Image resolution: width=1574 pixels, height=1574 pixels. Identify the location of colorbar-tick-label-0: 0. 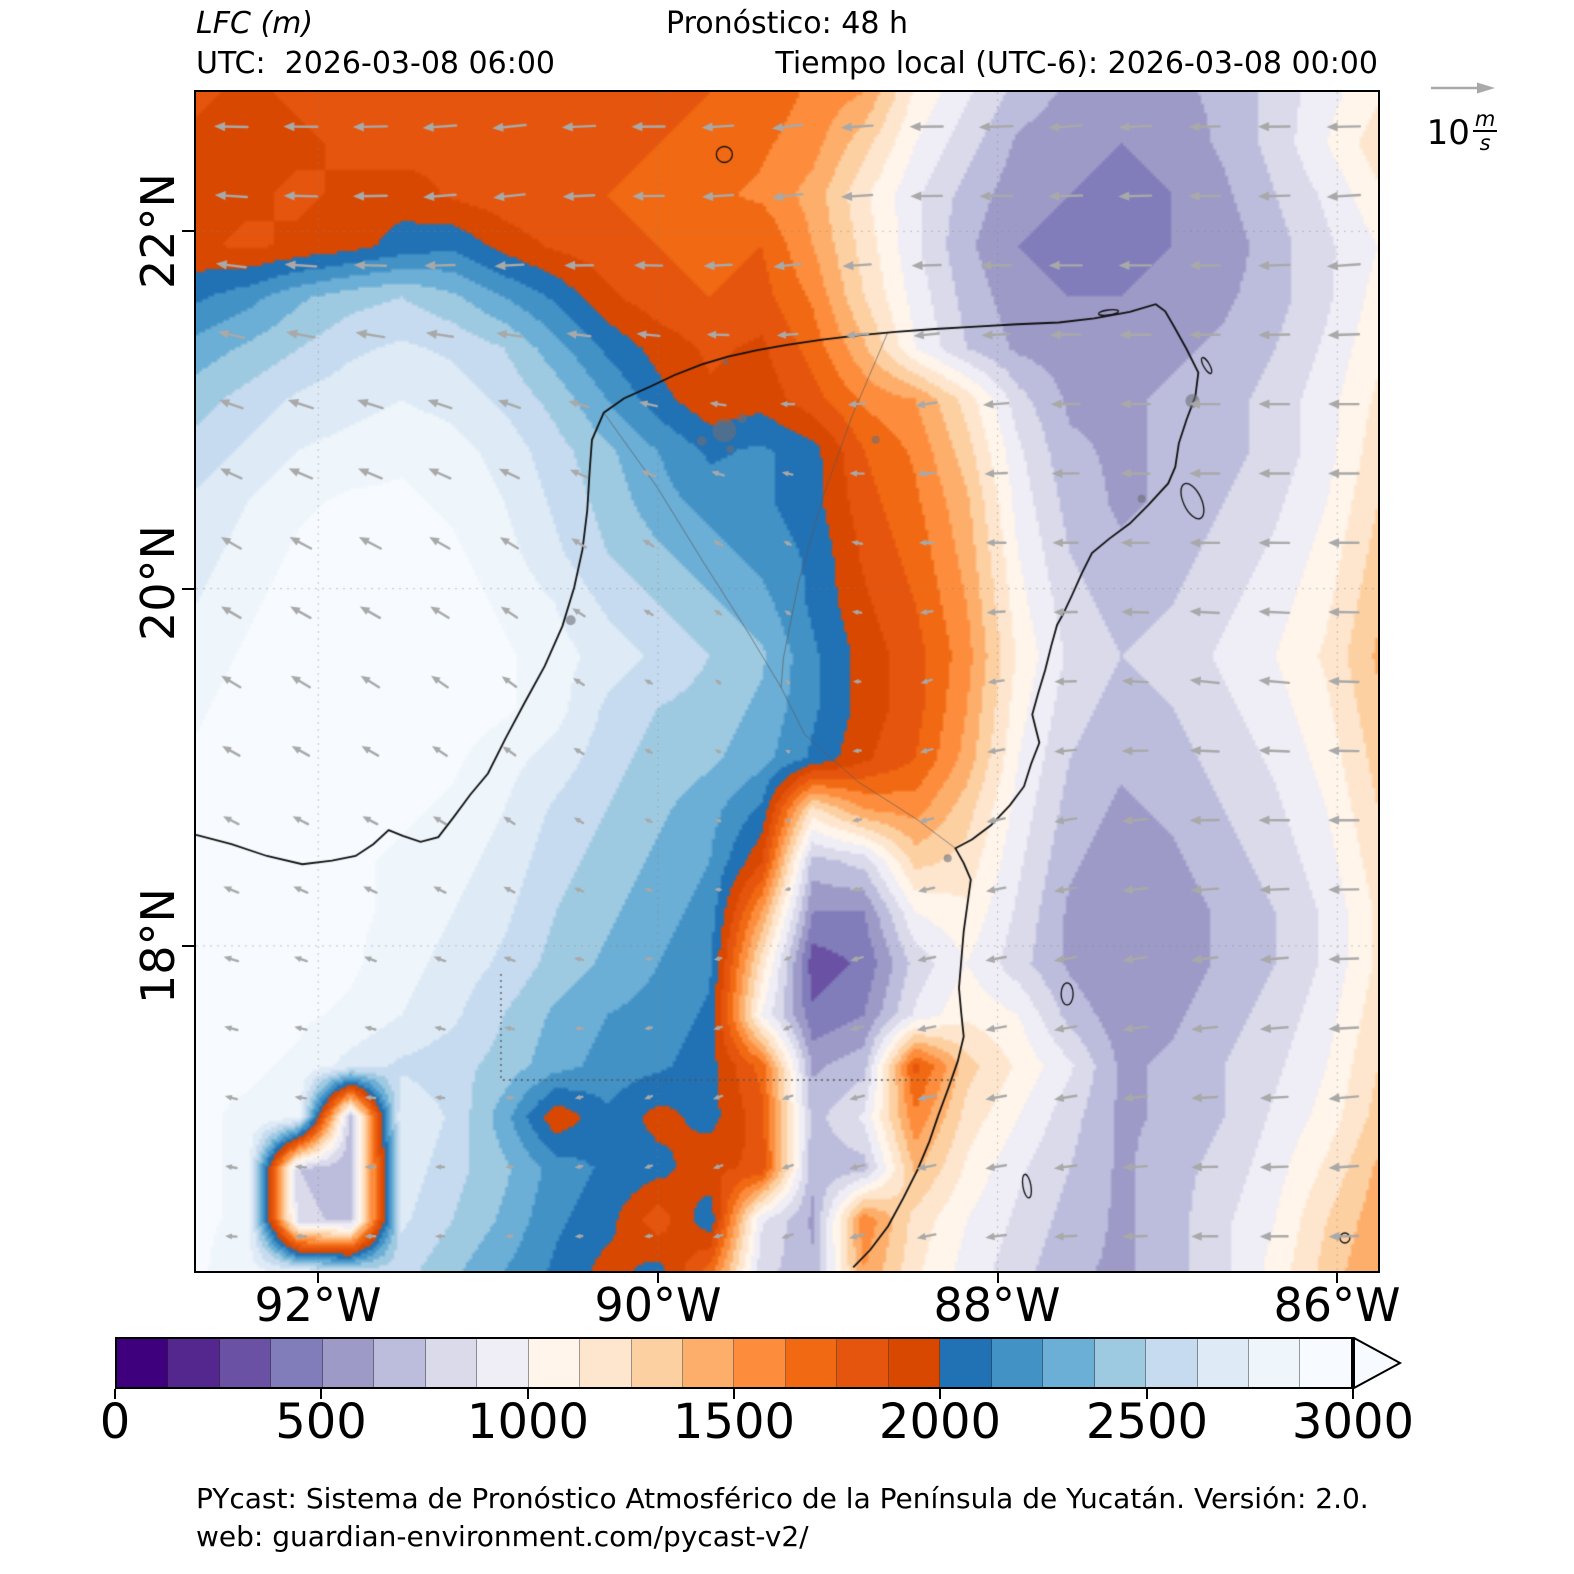
(115, 1422).